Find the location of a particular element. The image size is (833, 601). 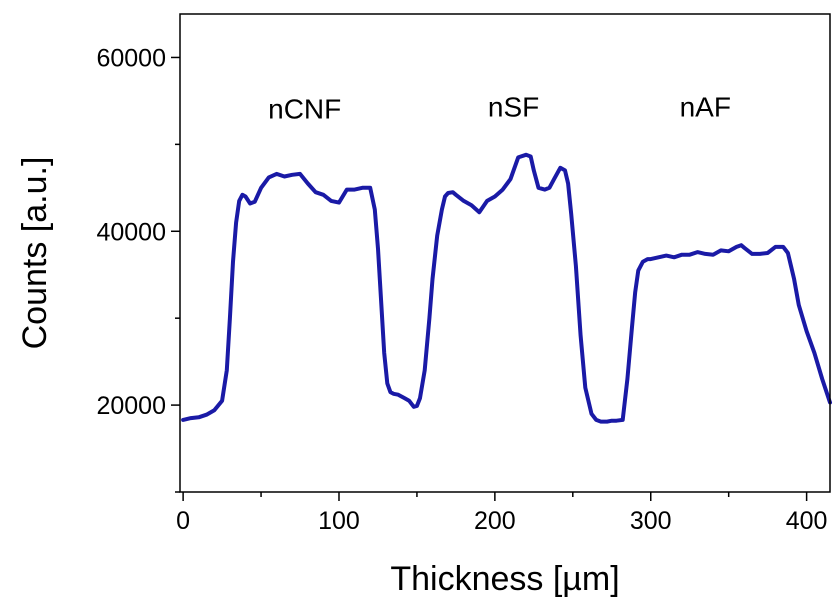

y-tick-label: 20000 is located at coordinates (131, 406).